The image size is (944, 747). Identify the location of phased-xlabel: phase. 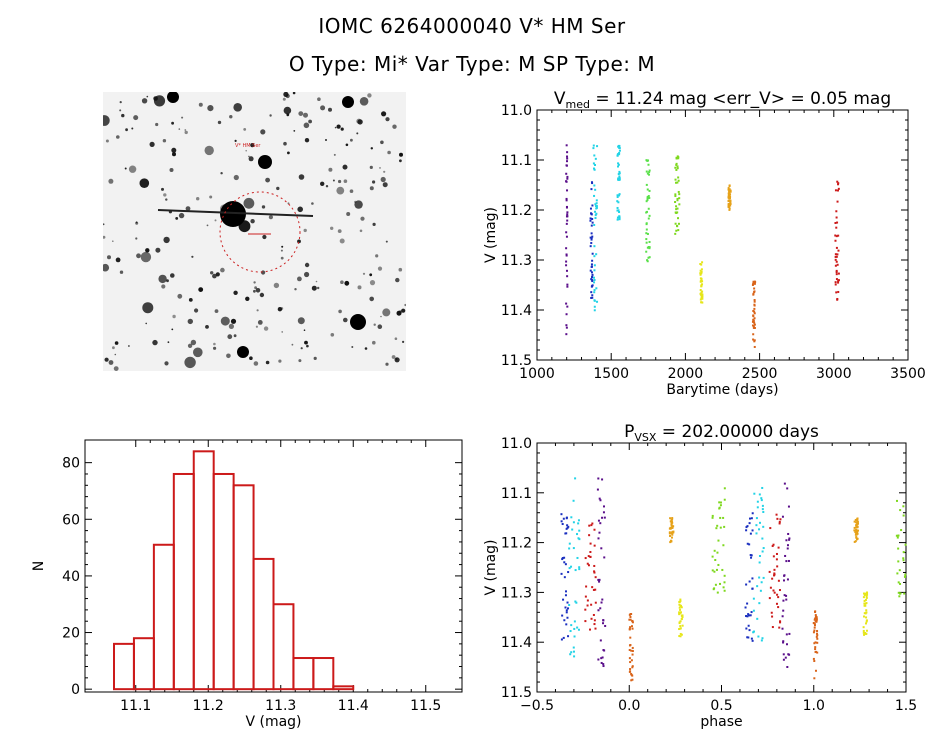
(721, 722).